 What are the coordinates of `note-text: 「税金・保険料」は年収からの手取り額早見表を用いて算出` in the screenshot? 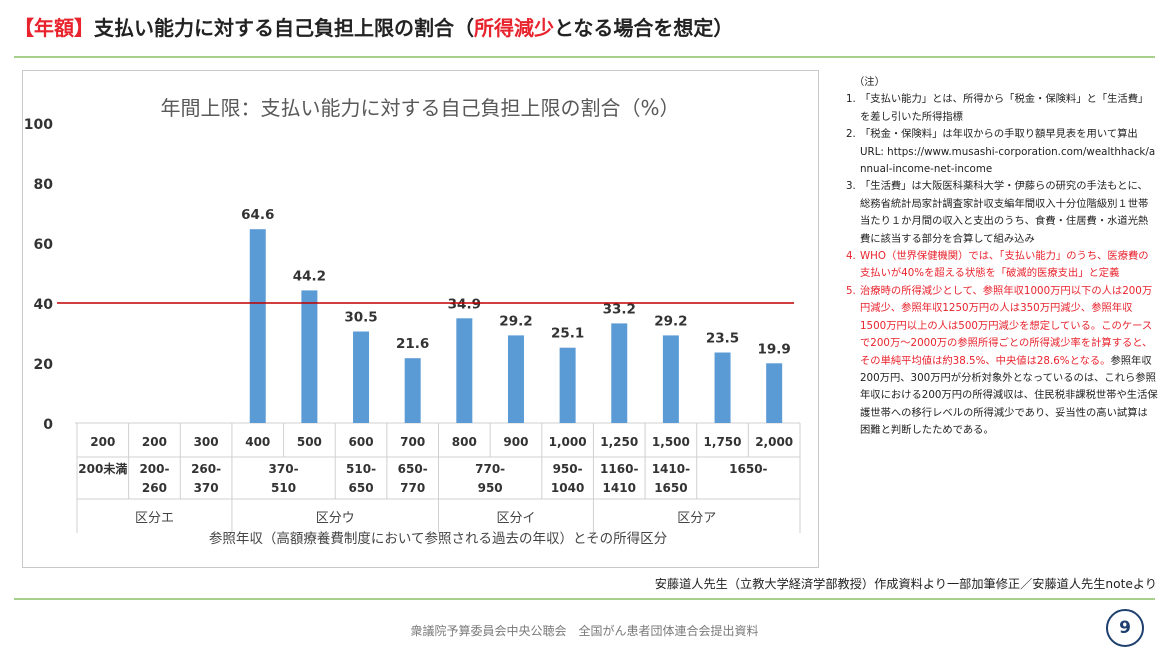 It's located at (999, 134).